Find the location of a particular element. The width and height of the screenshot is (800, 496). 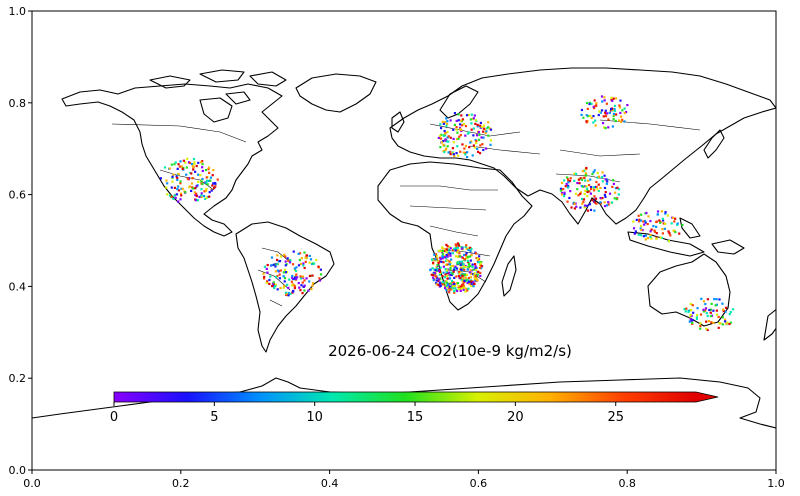

new-zealand is located at coordinates (769, 324).